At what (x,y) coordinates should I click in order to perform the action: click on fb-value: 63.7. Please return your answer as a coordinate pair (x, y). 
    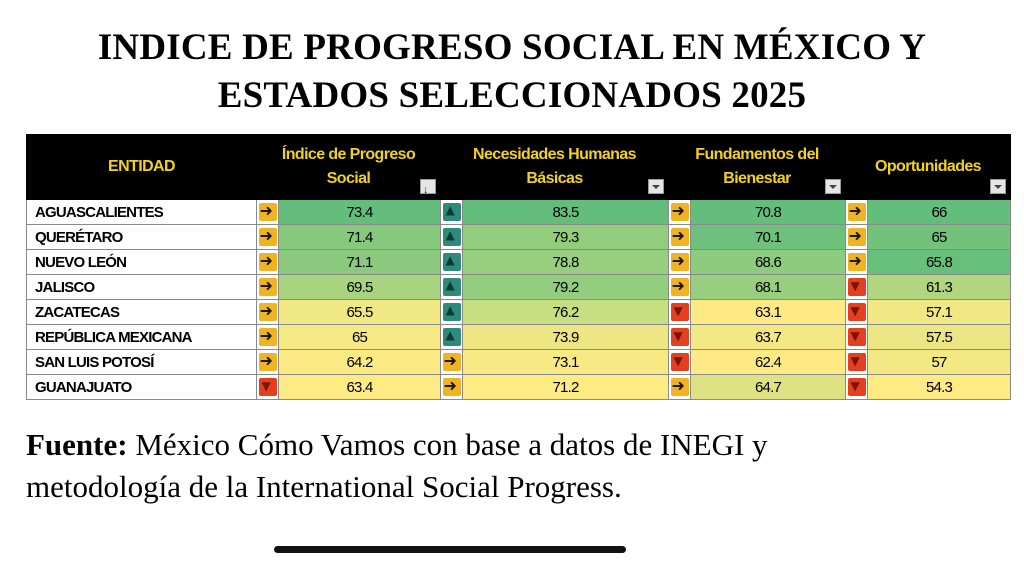
    Looking at the image, I should click on (768, 337).